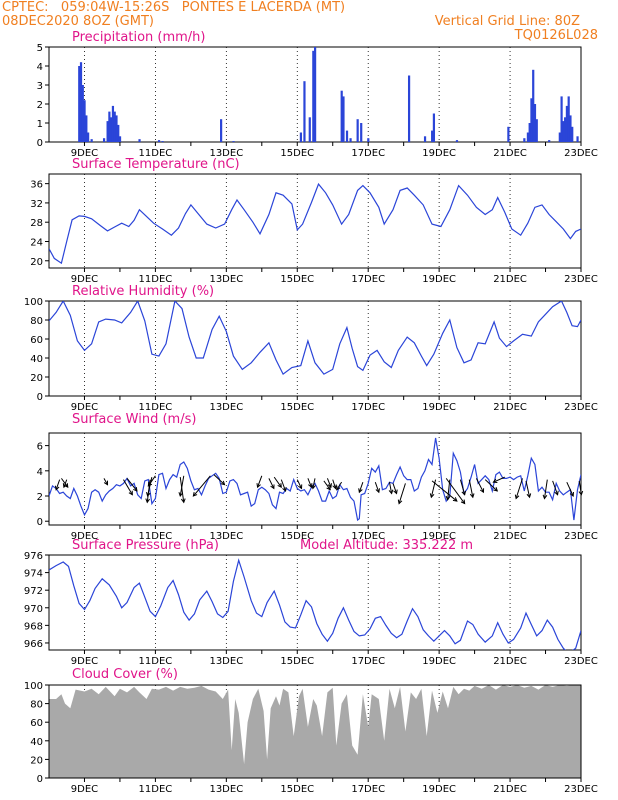  Describe the element at coordinates (33, 556) in the screenshot. I see `y-tick-label: 976` at that location.